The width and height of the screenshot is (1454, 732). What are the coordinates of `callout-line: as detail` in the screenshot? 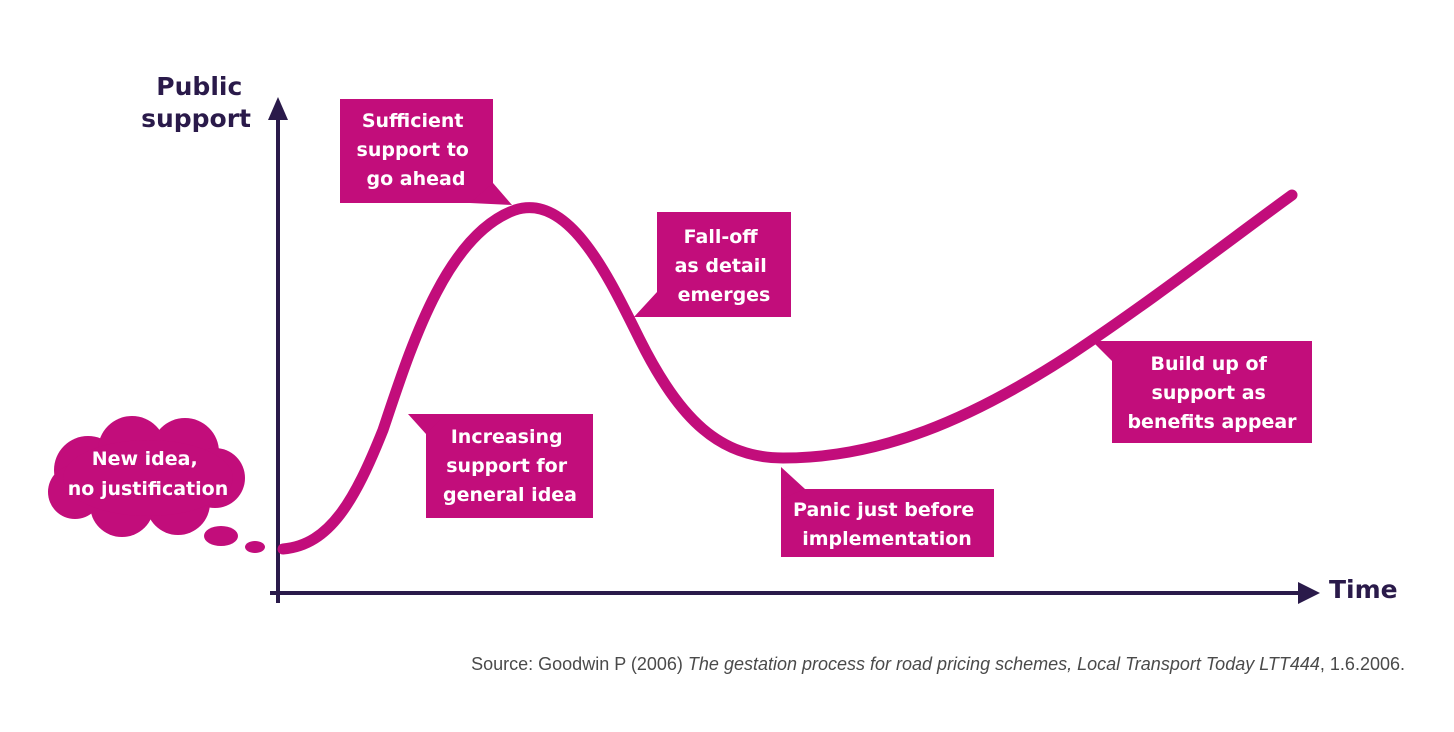 It's located at (721, 266).